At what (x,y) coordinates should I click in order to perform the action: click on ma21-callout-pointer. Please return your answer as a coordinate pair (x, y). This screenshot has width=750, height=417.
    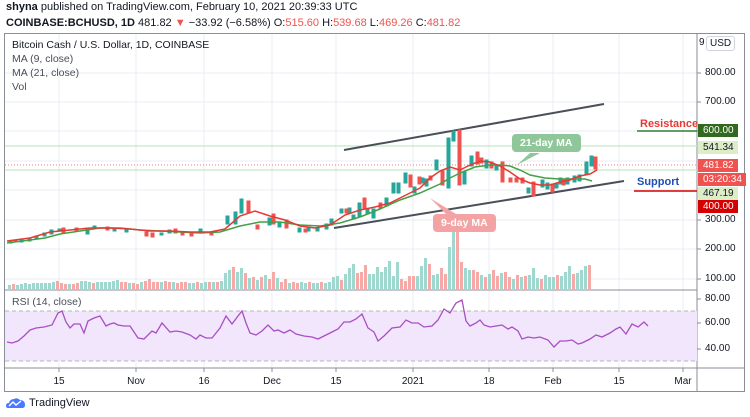
    Looking at the image, I should click on (528, 159).